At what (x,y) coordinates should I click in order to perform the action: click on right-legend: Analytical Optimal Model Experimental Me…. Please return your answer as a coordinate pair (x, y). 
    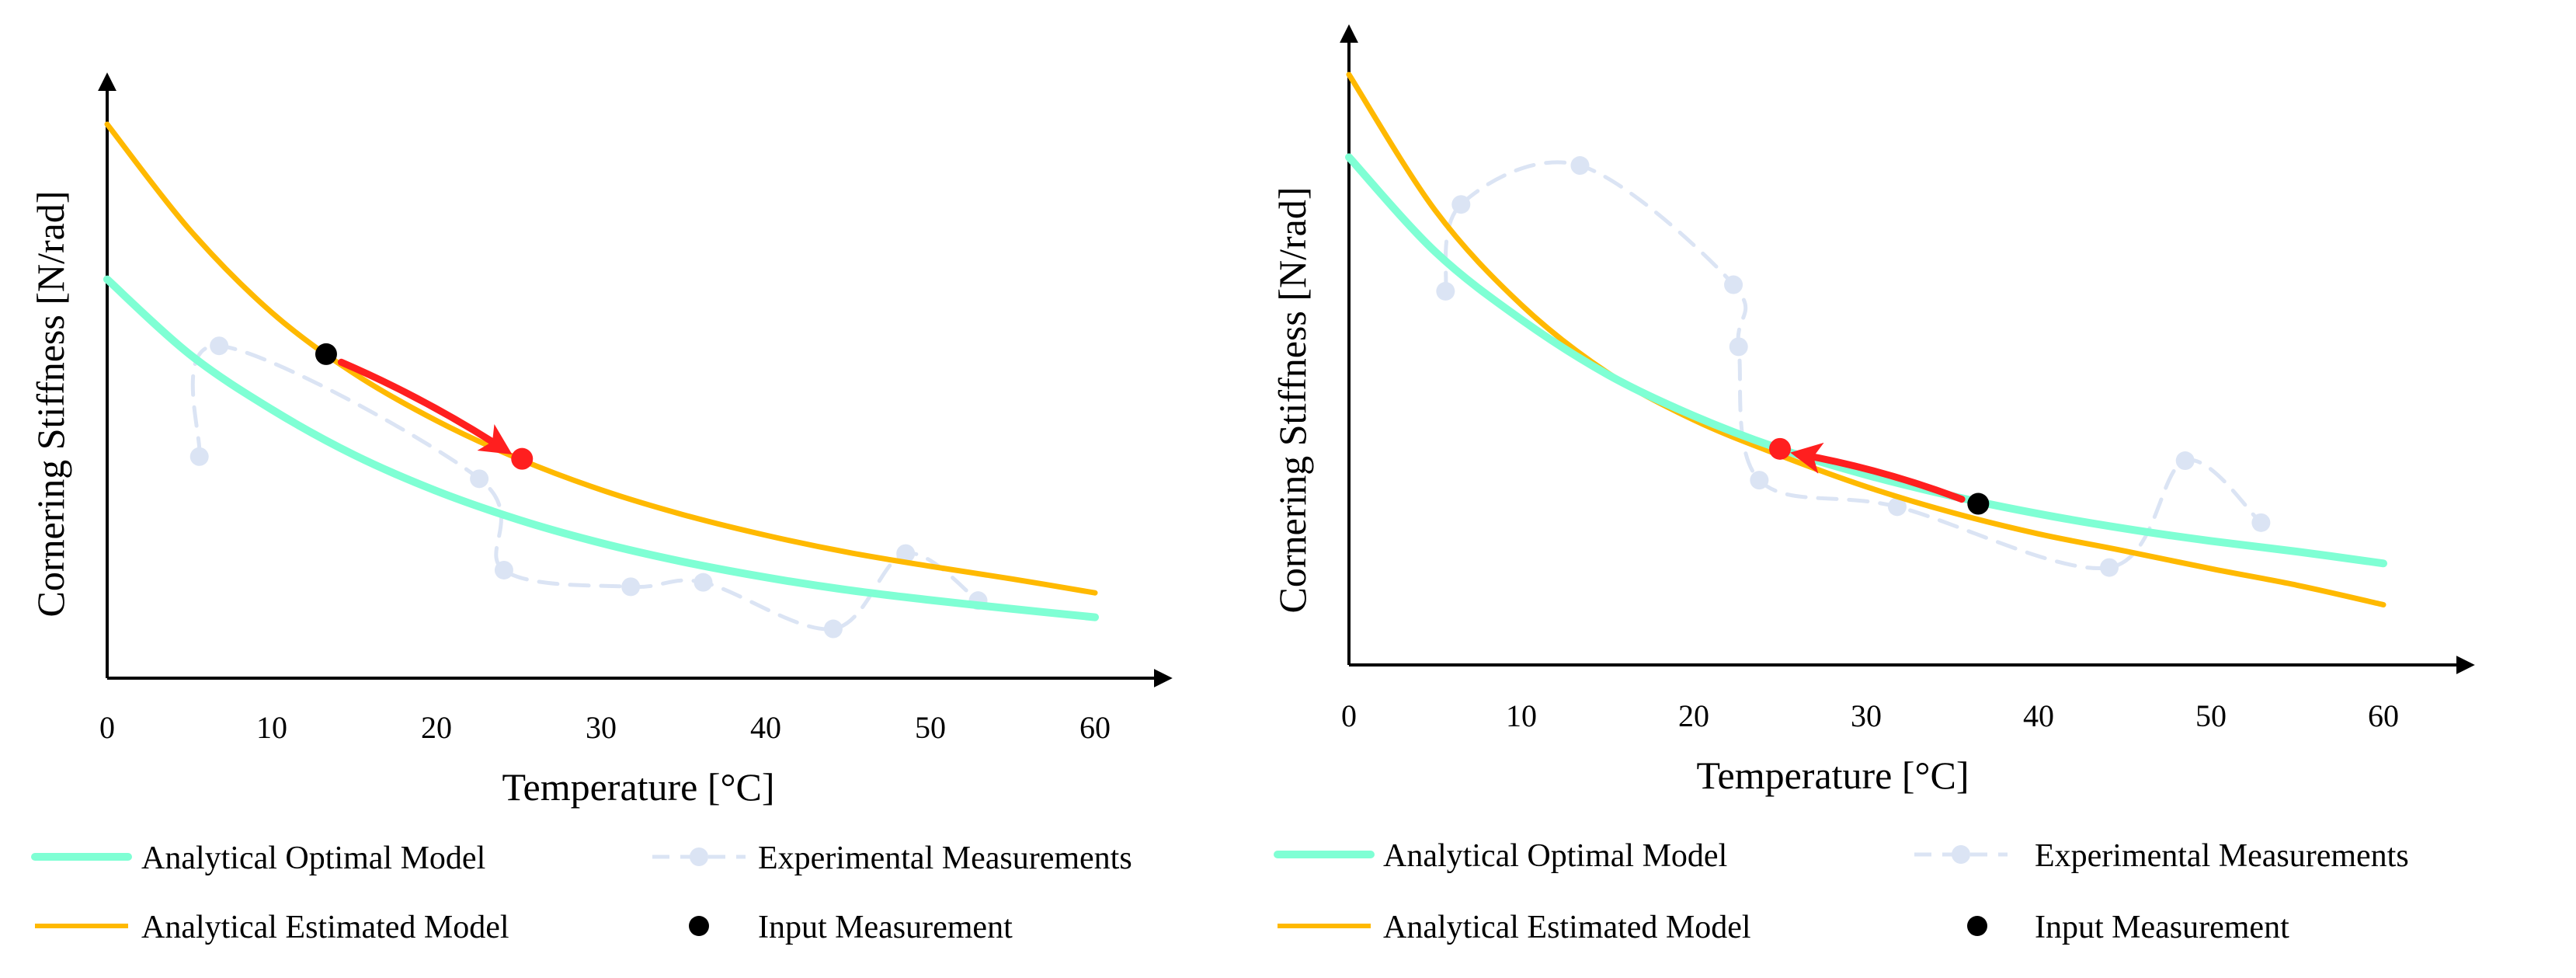
    Looking at the image, I should click on (1841, 891).